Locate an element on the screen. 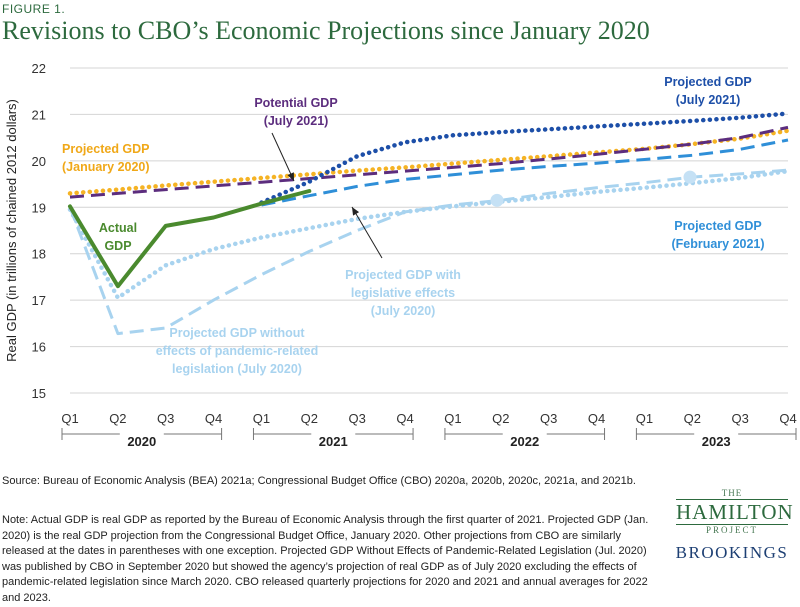 Image resolution: width=800 pixels, height=607 pixels. x-tick-15: Q4 is located at coordinates (787, 418).